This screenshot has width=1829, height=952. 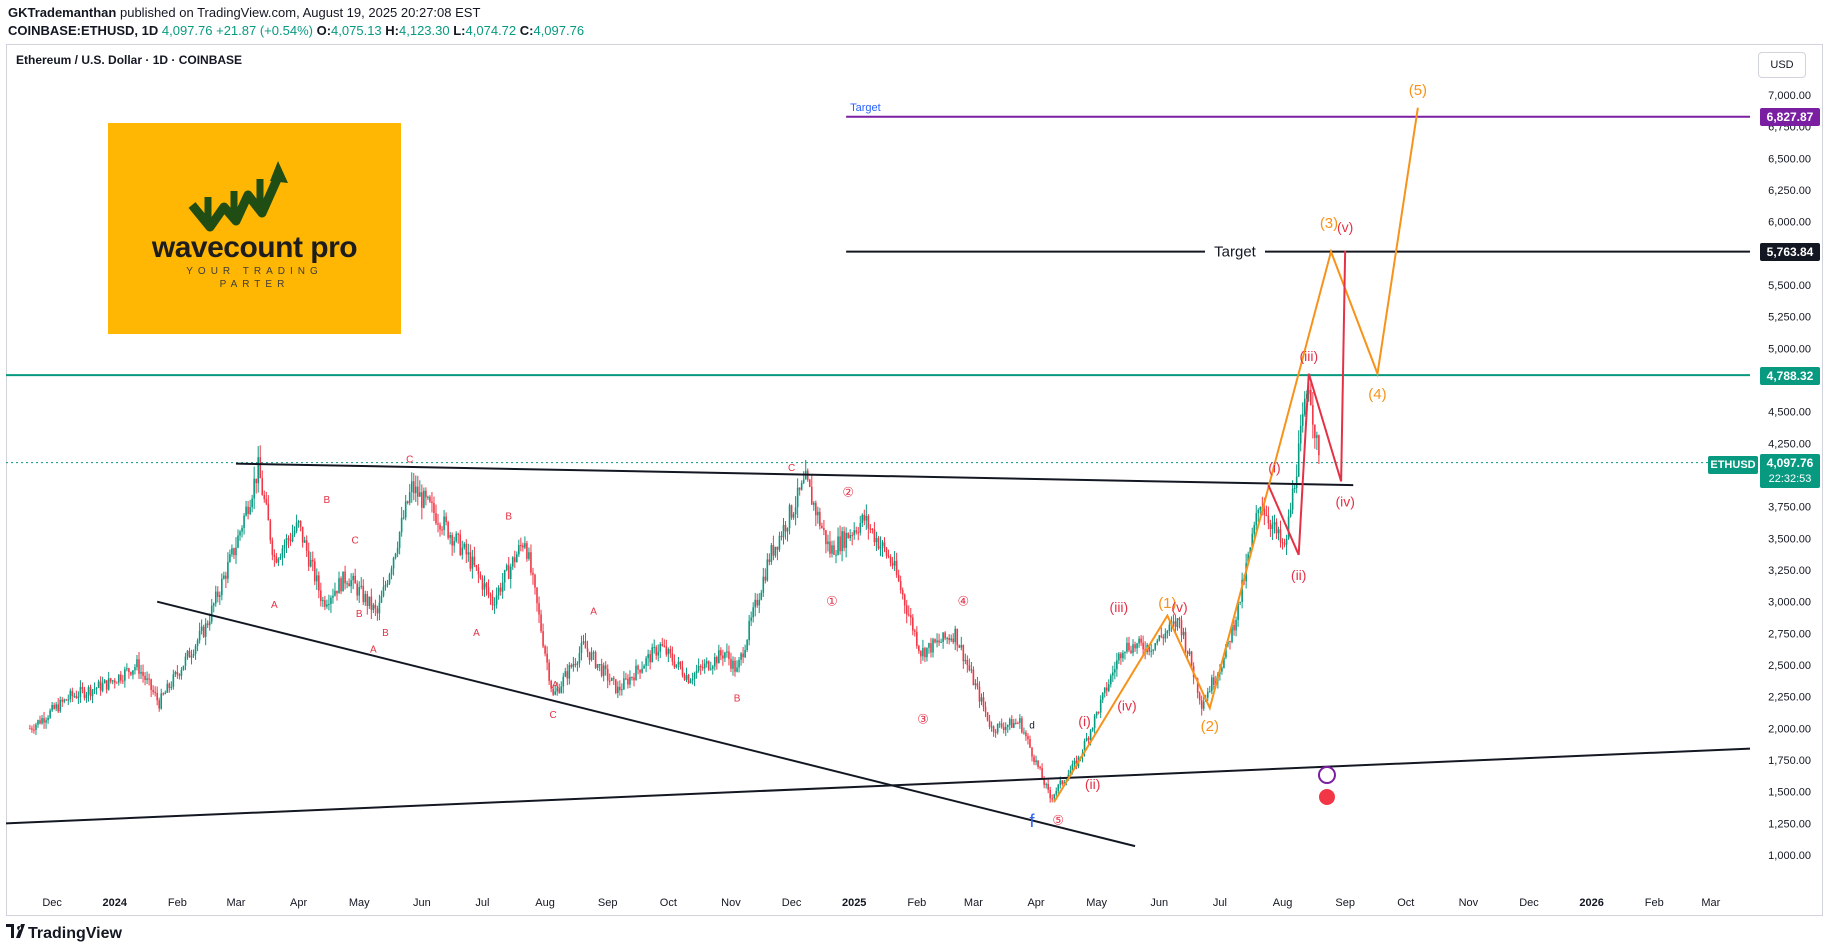 I want to click on y-tick-label: 3,250.00, so click(x=1789, y=571).